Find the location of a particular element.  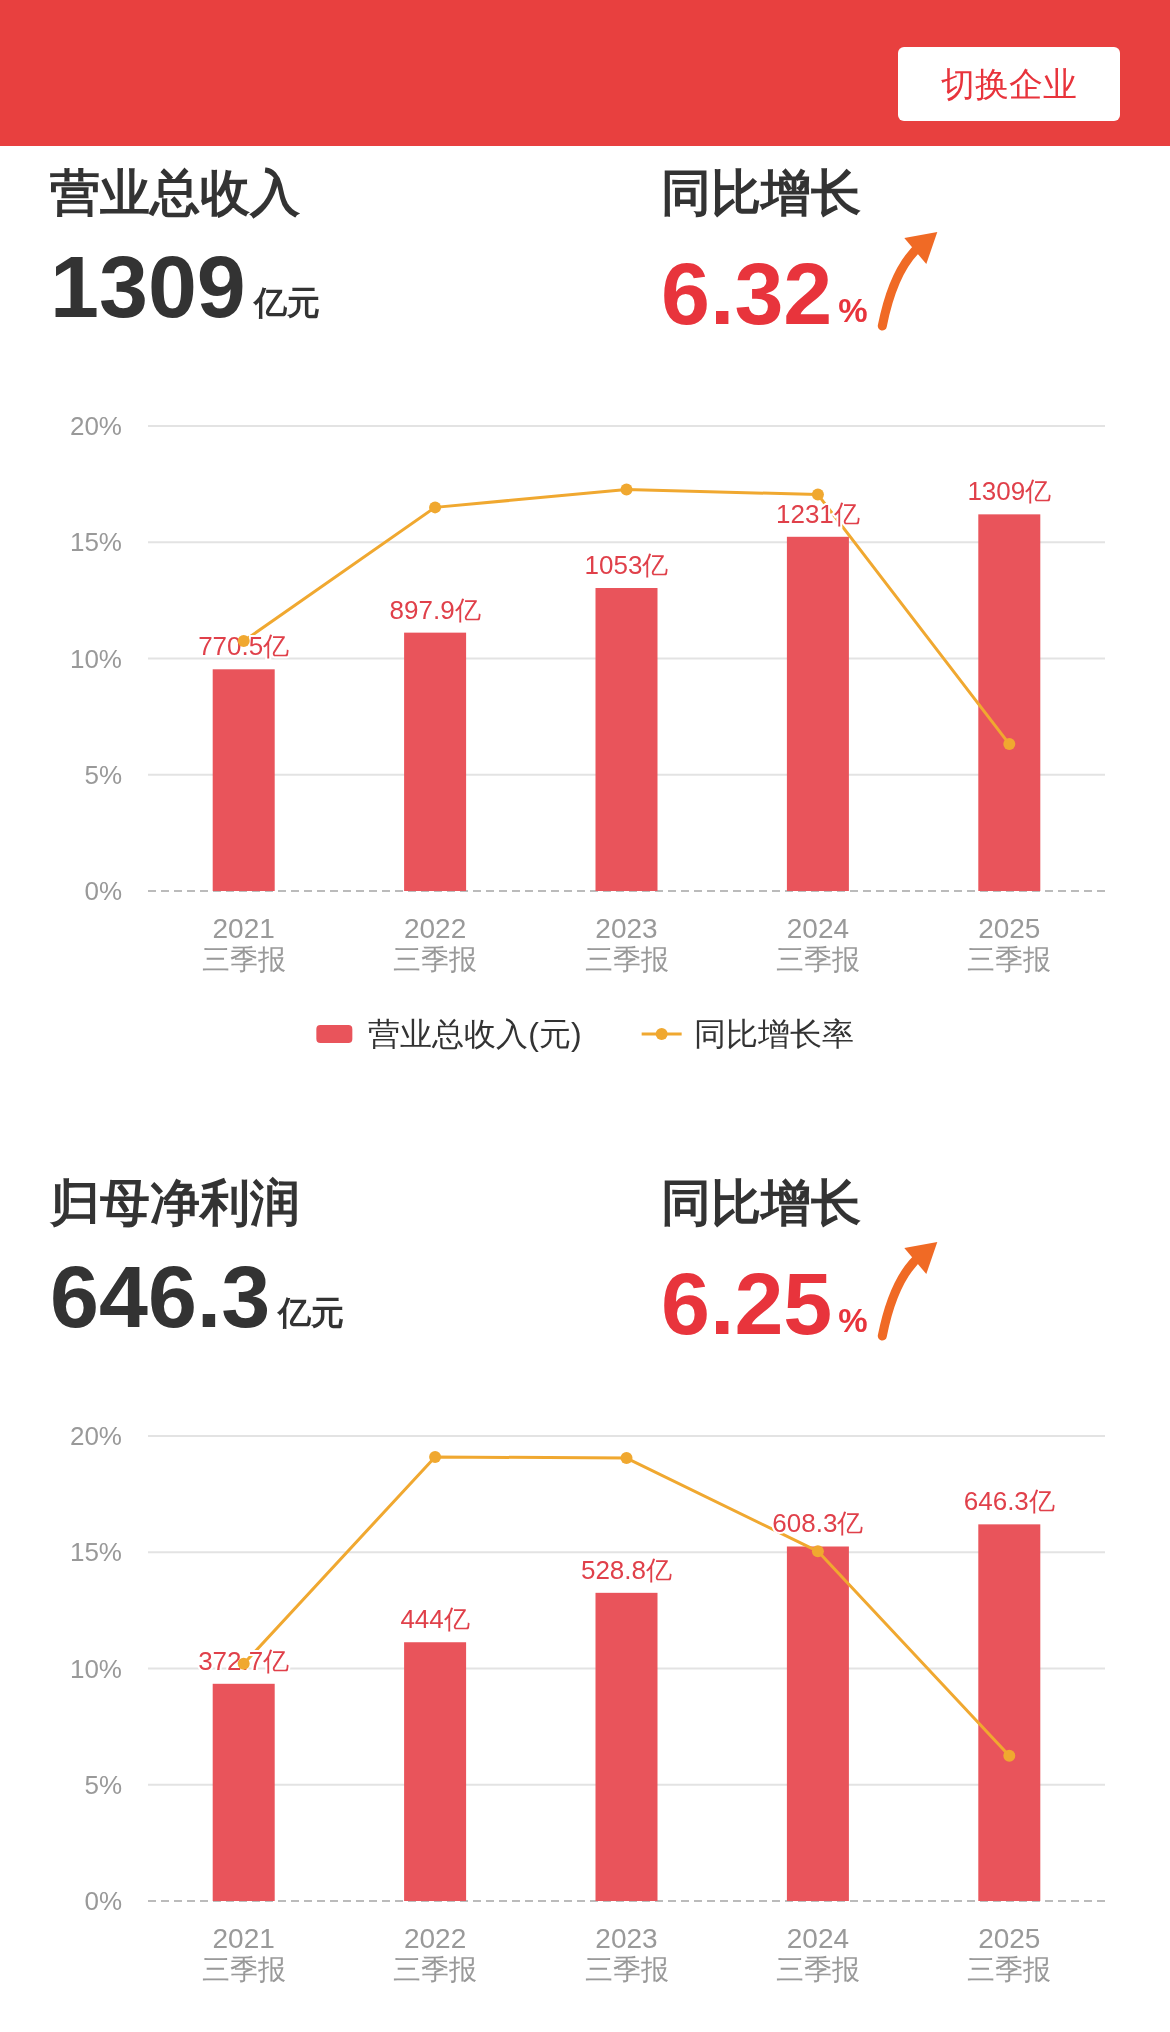

data-label: 528.8亿 is located at coordinates (626, 1569).